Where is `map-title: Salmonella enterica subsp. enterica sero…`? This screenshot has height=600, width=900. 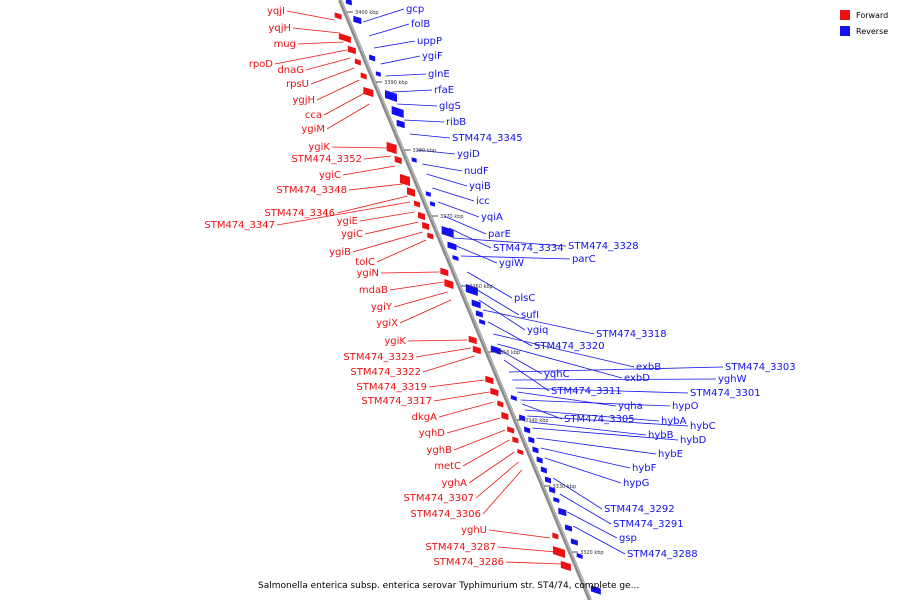 map-title: Salmonella enterica subsp. enterica sero… is located at coordinates (448, 586).